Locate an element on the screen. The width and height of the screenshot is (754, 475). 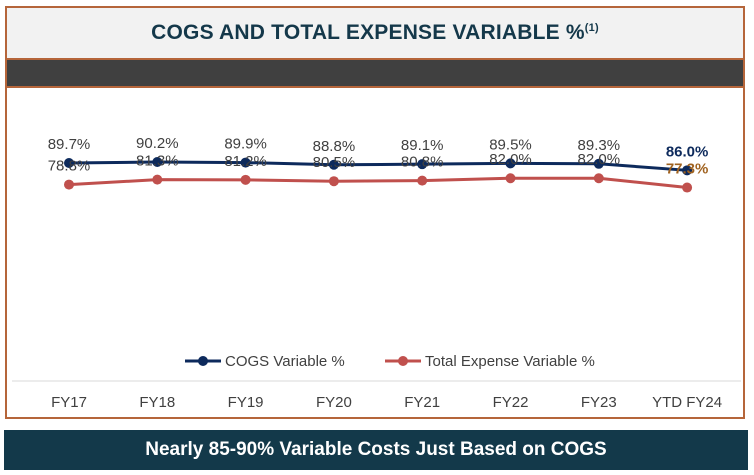
x-tick-label: FY19 is located at coordinates (246, 402).